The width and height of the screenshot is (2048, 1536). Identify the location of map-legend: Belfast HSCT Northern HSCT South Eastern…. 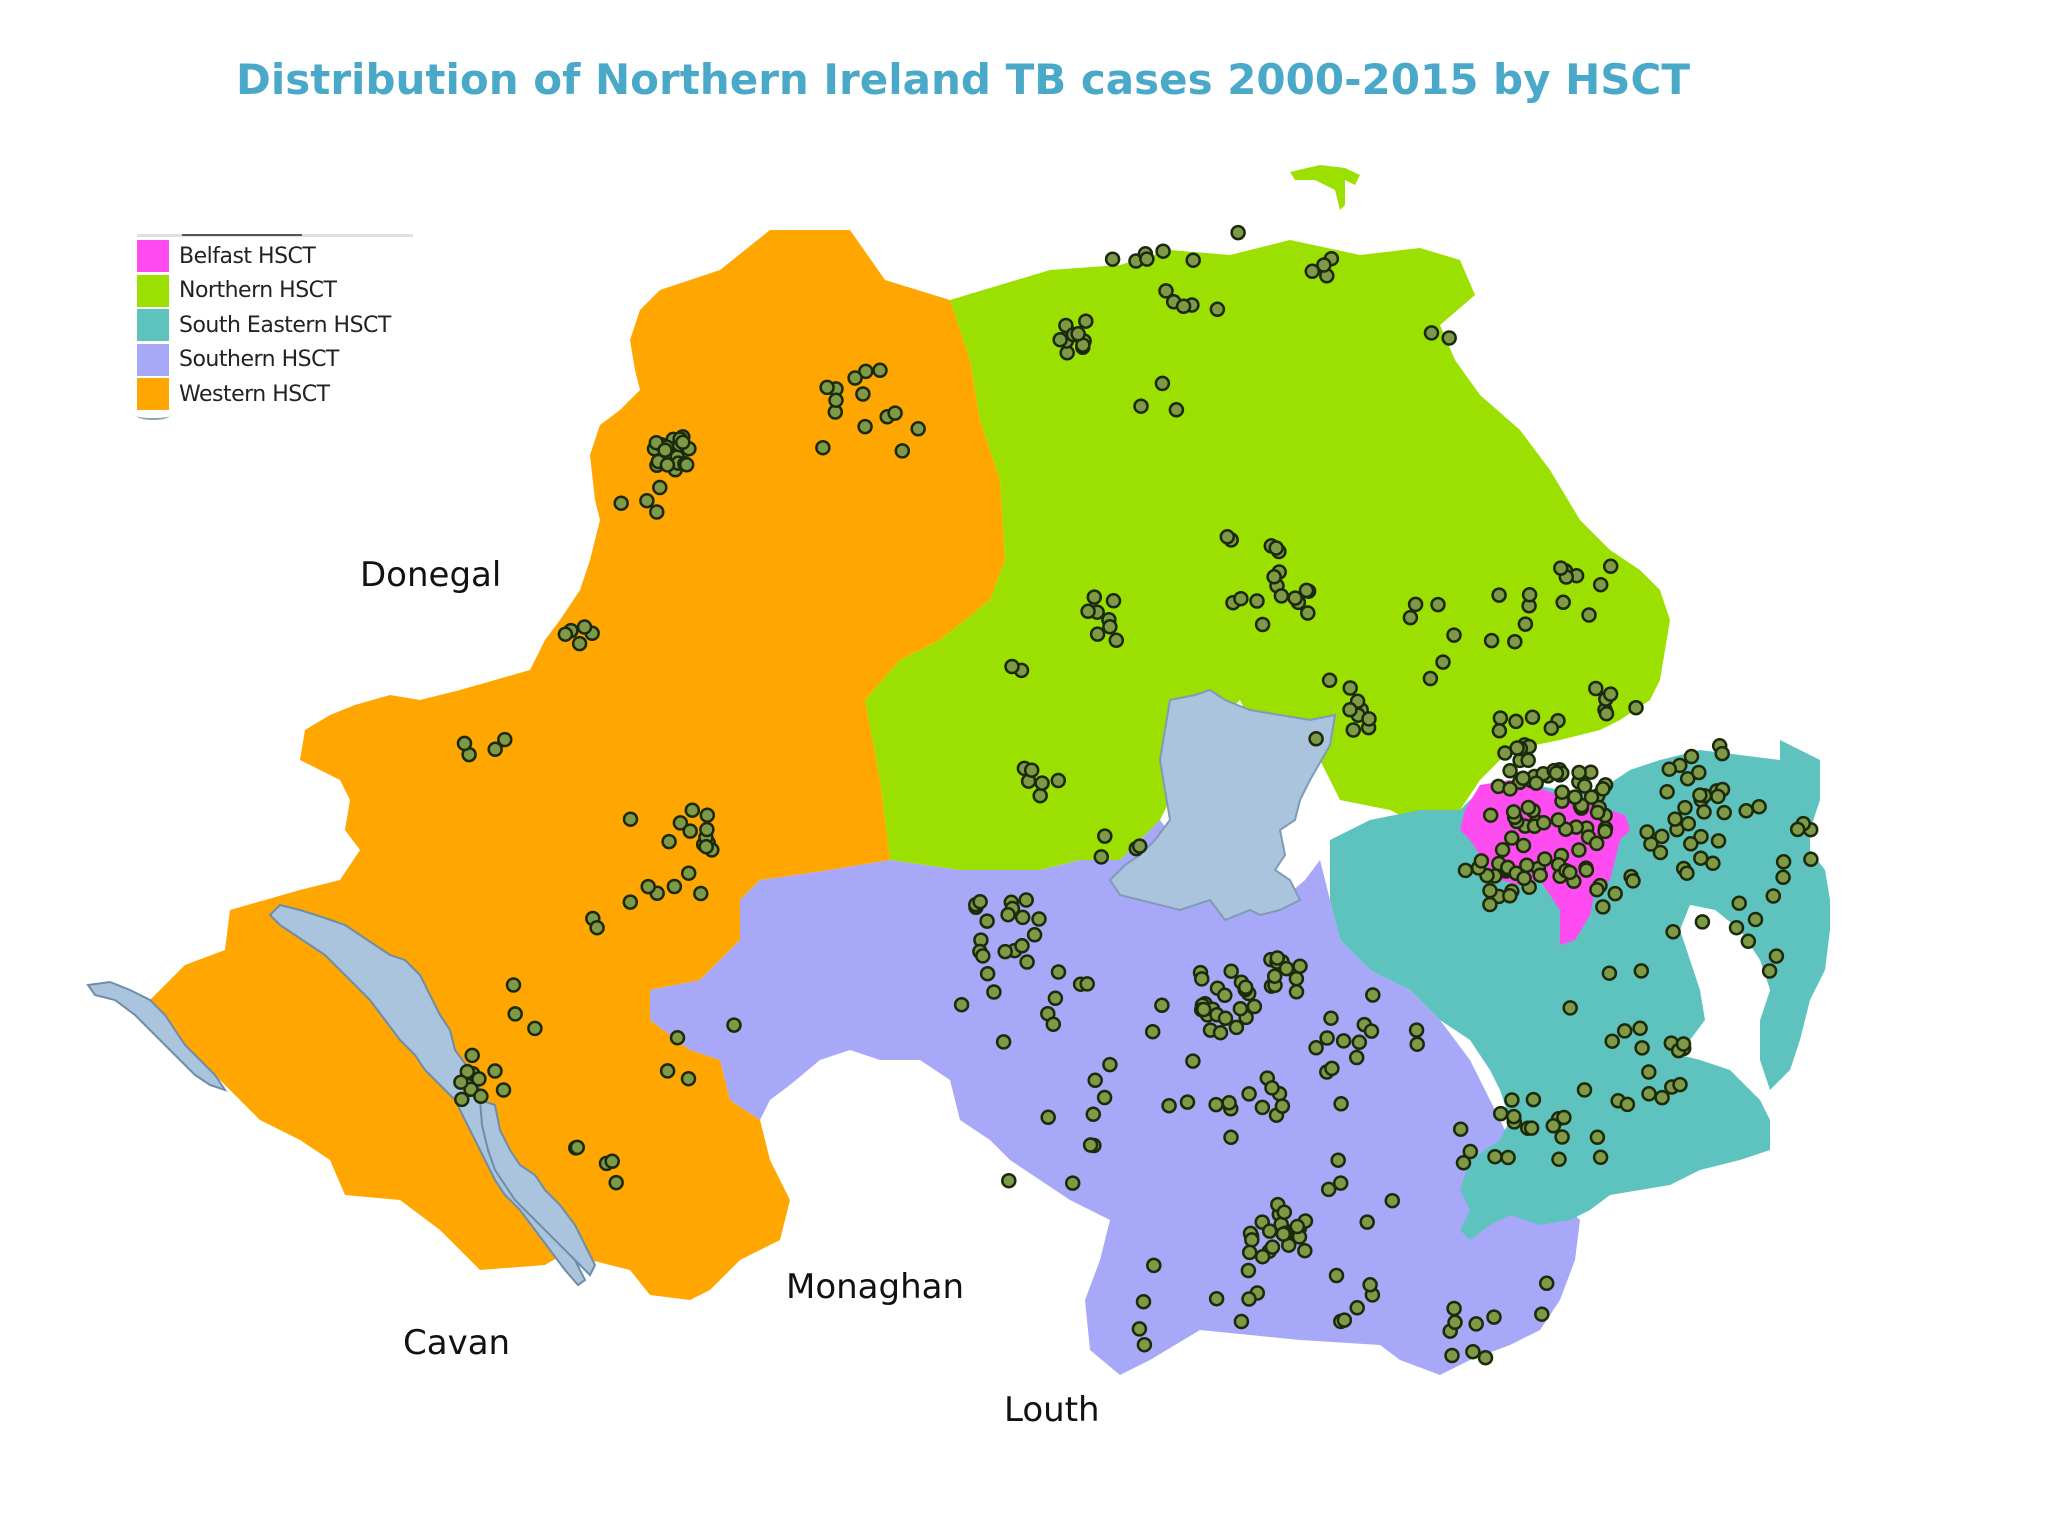
(275, 327).